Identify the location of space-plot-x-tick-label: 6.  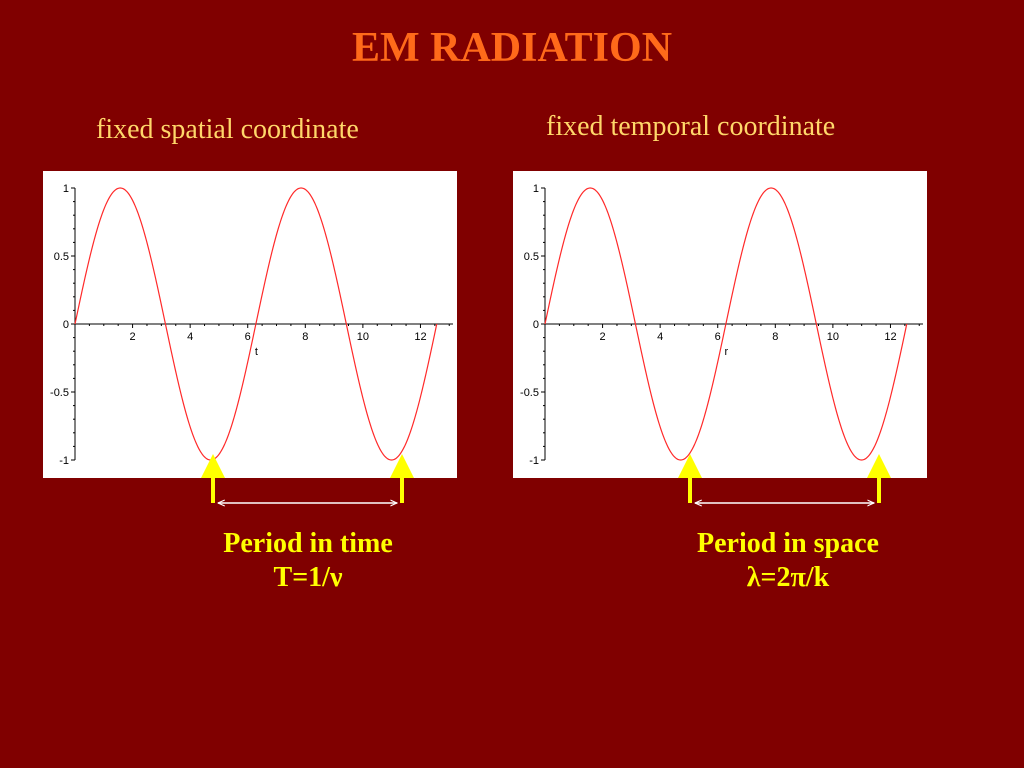
(718, 337).